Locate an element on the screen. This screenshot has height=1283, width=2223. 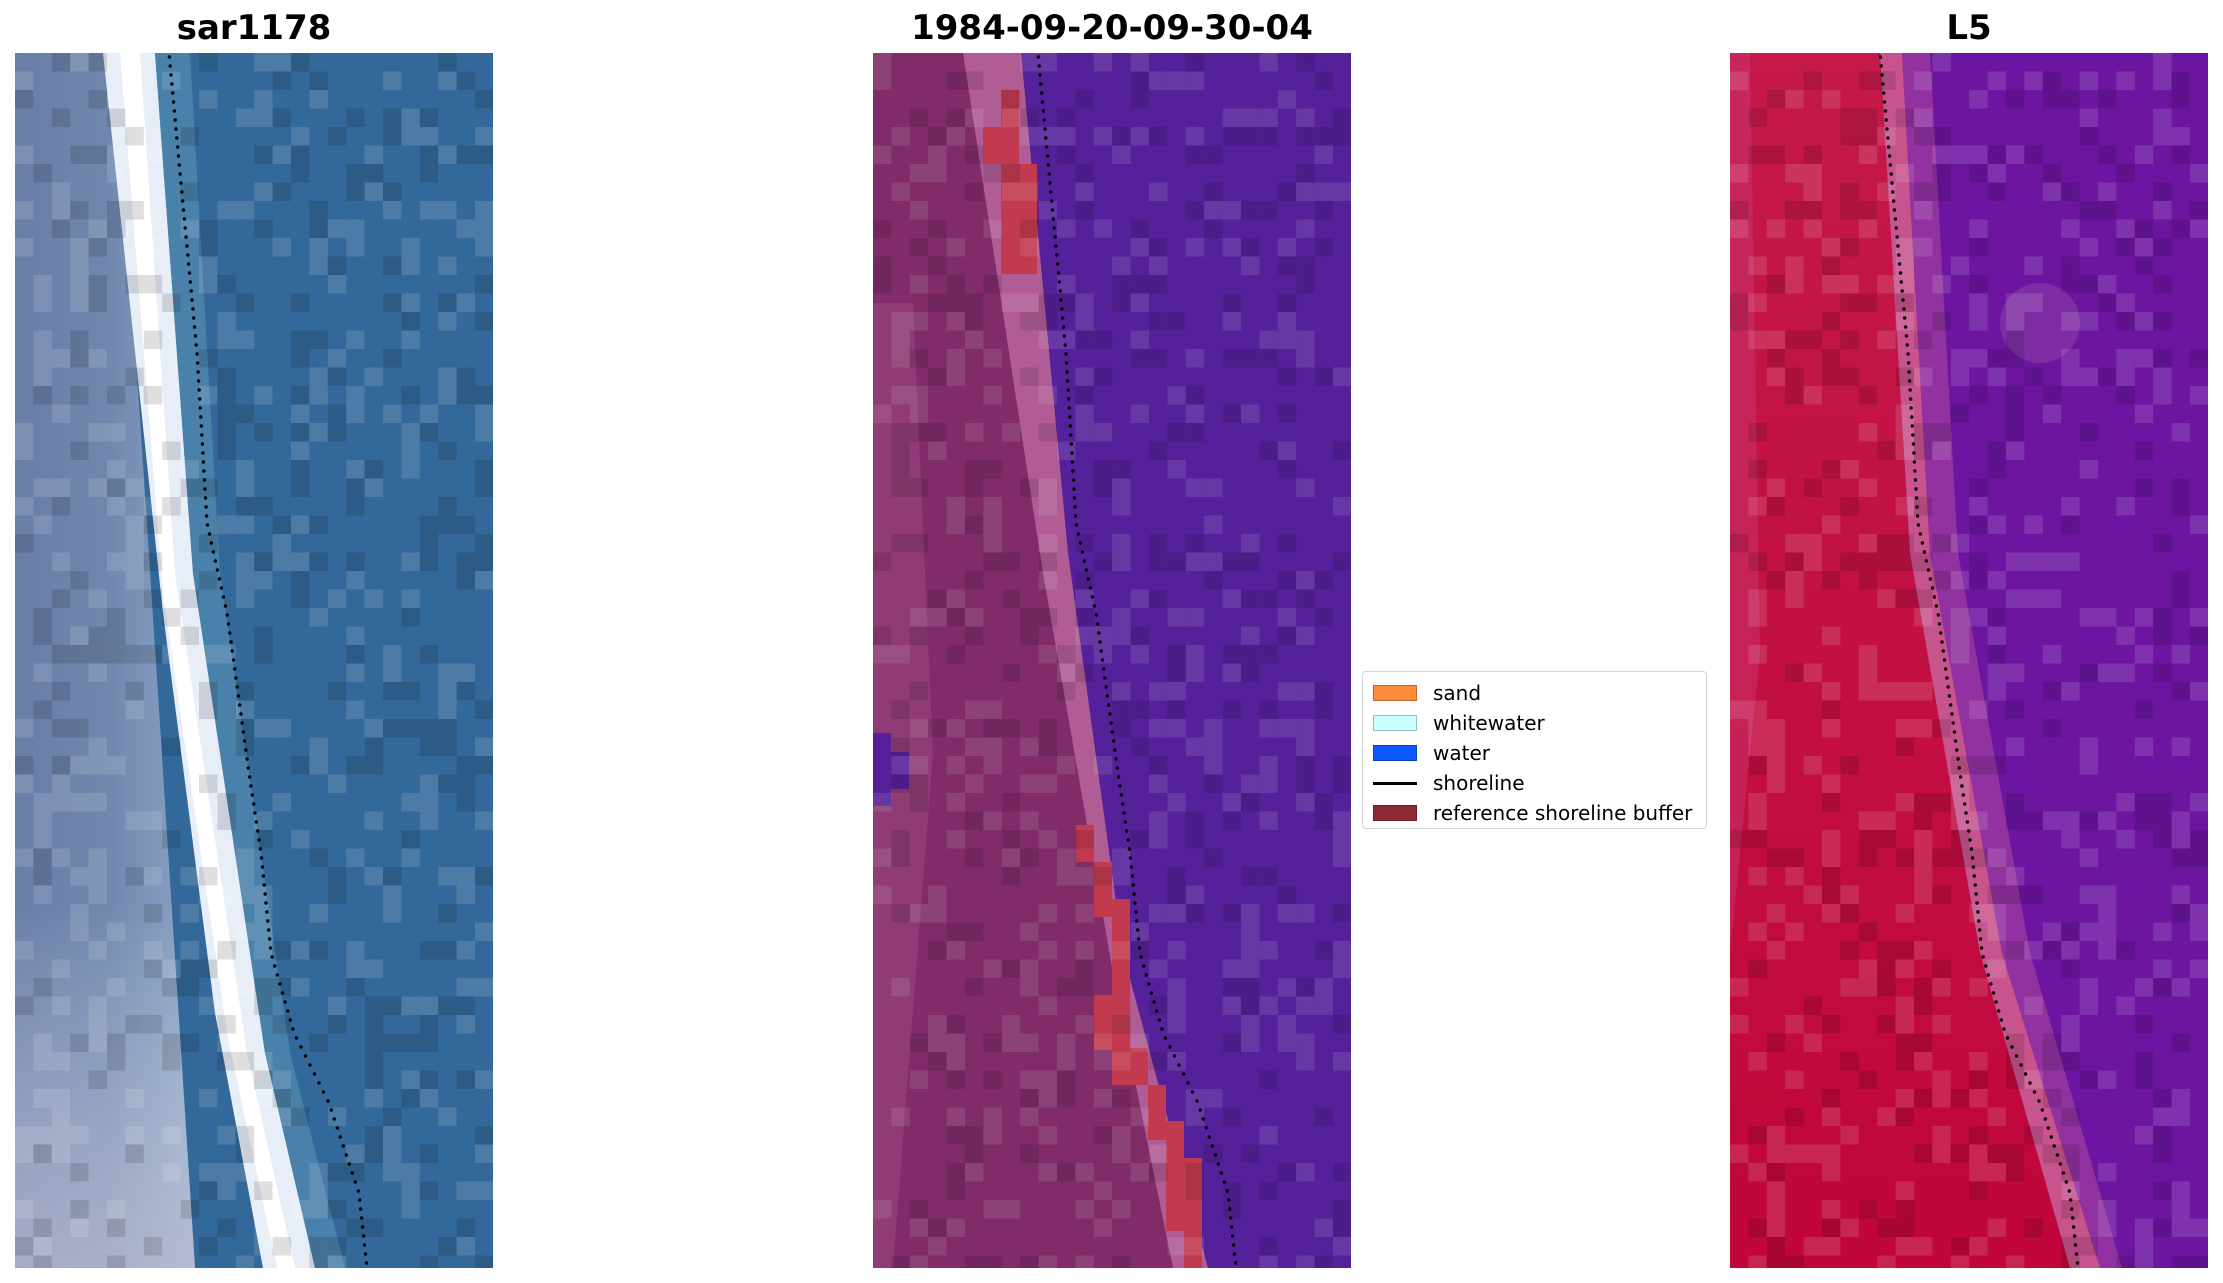
water-swatch is located at coordinates (1395, 753).